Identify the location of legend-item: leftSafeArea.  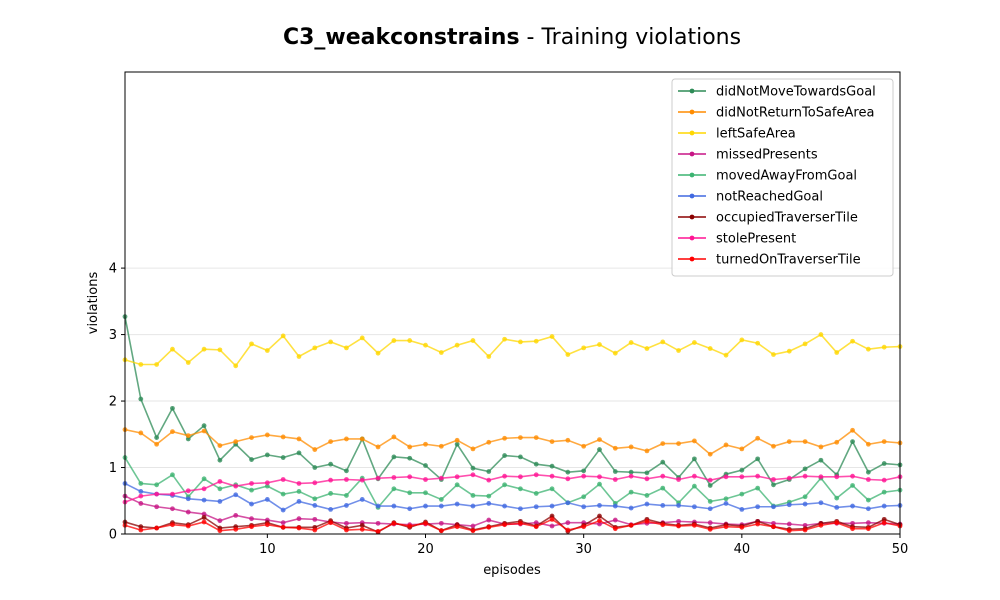
(737, 134).